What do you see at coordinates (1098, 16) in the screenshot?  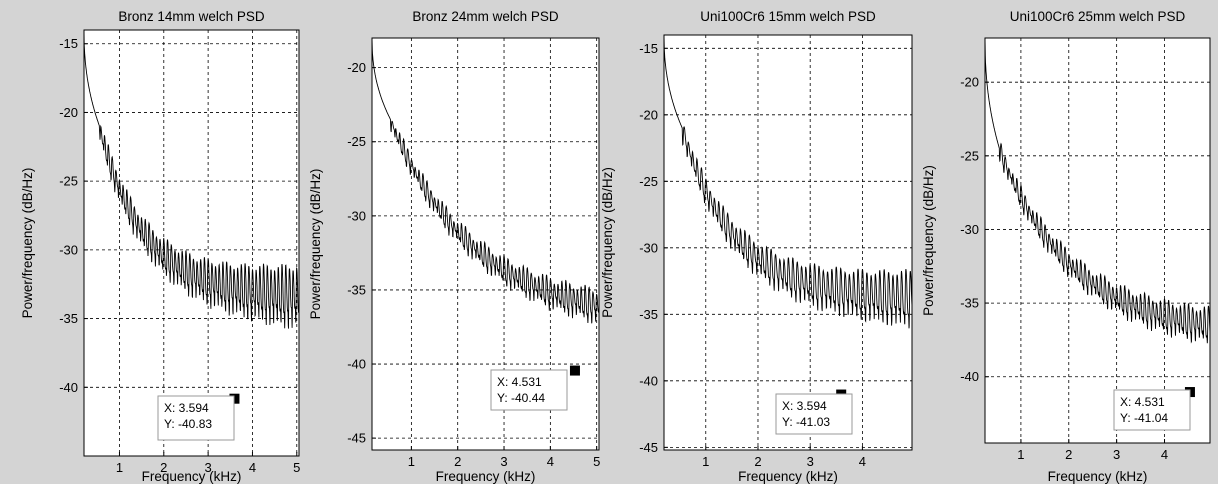 I see `chart-title: Uni100Cr6 25mm welch PSD` at bounding box center [1098, 16].